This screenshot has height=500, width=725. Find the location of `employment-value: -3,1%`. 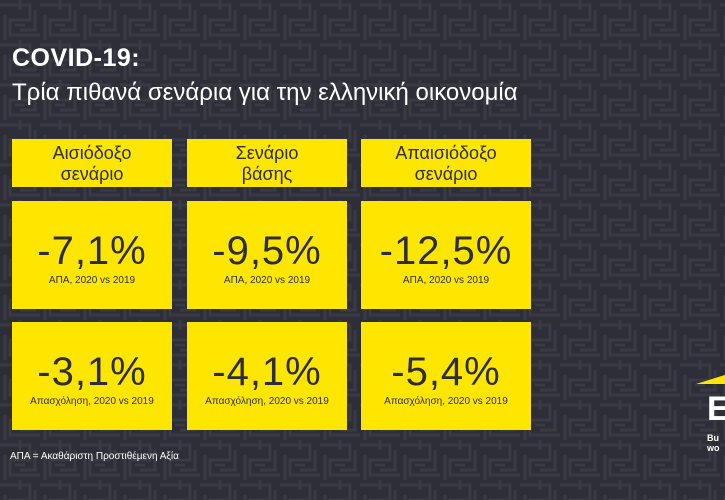

employment-value: -3,1% is located at coordinates (92, 372).